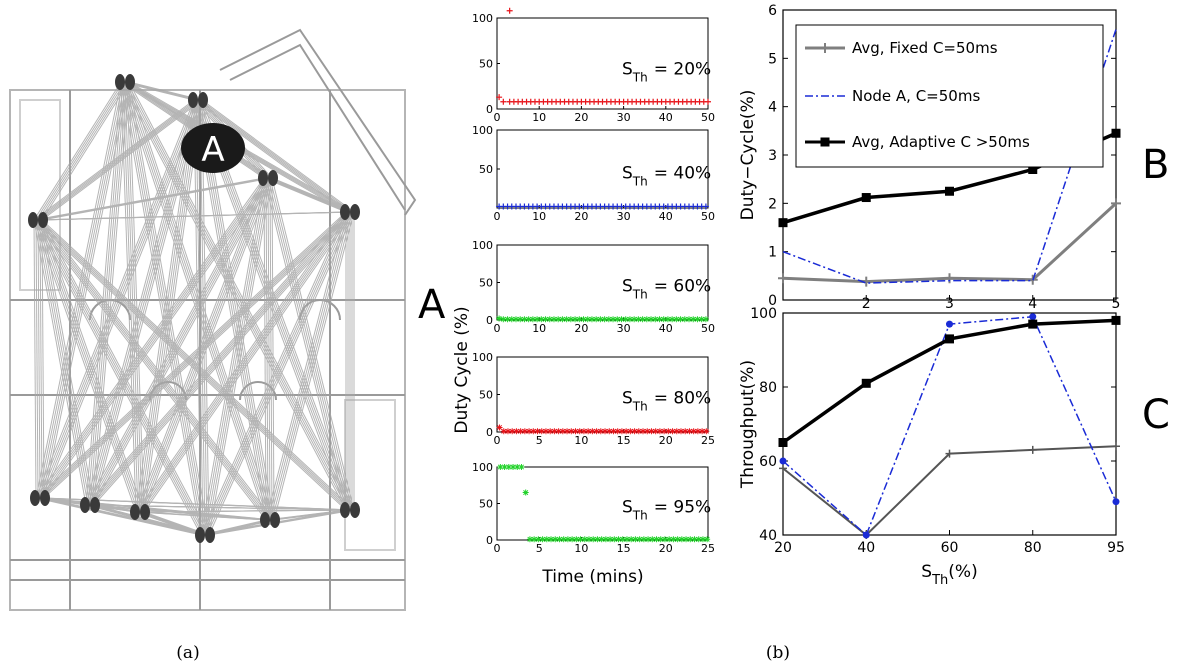 This screenshot has height=668, width=1182. What do you see at coordinates (666, 401) in the screenshot?
I see `threshold-annotation: STh = 80%` at bounding box center [666, 401].